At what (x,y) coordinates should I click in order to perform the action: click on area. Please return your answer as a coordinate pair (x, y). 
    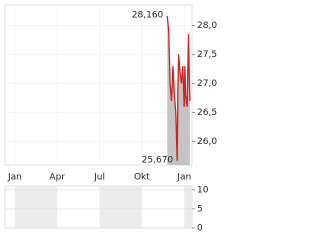
    Looking at the image, I should click on (178, 90).